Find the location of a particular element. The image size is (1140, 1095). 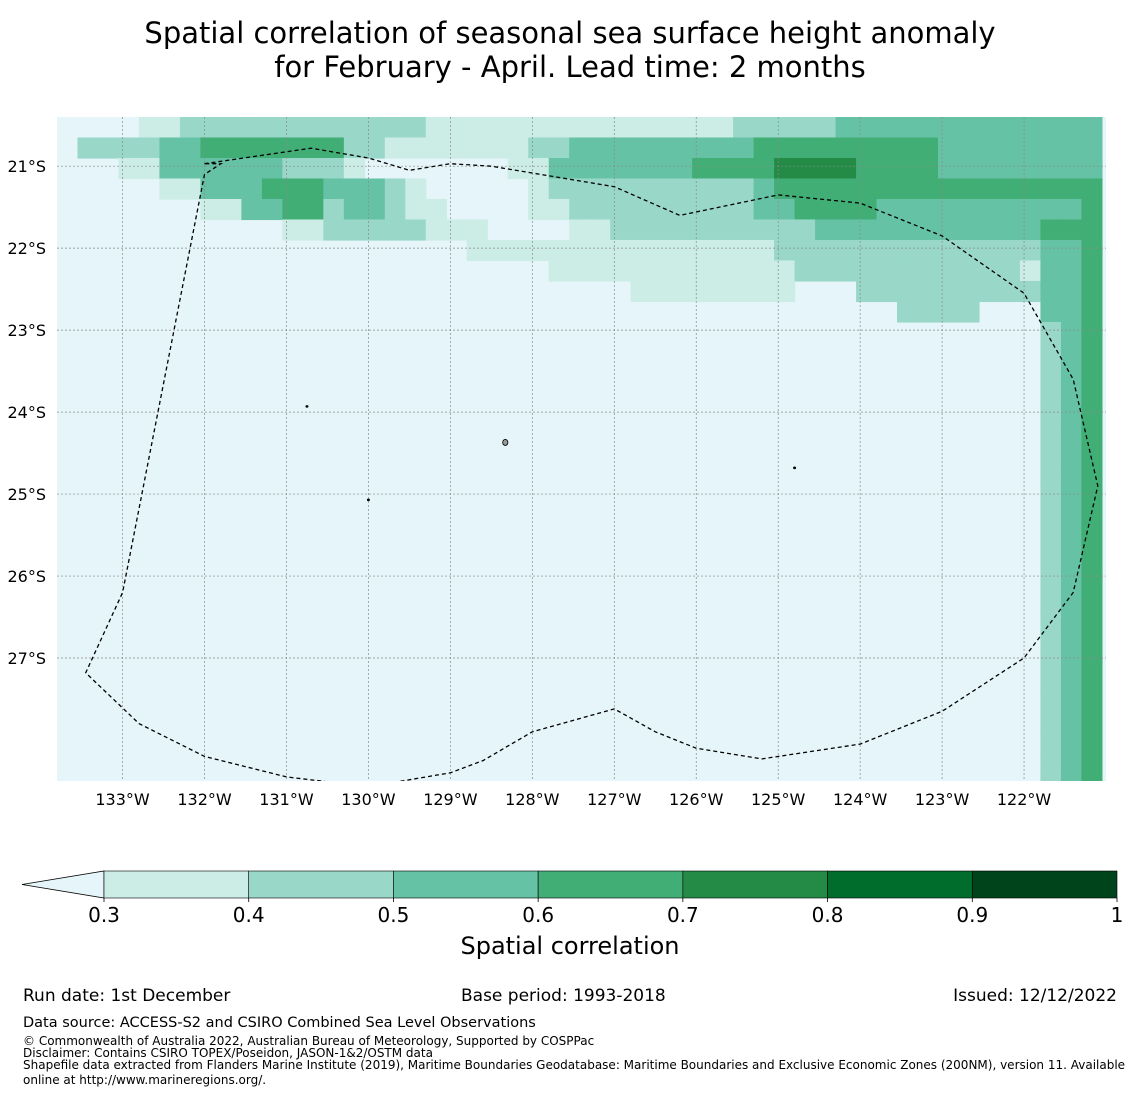

lon-tick-label: 127°W is located at coordinates (614, 799).